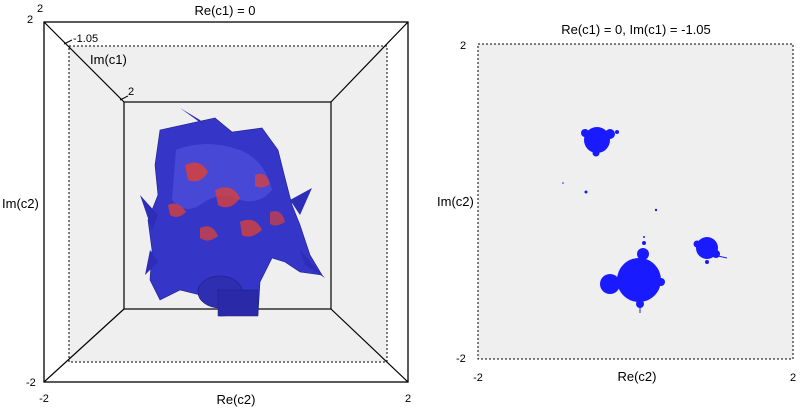 The width and height of the screenshot is (800, 411). Describe the element at coordinates (224, 10) in the screenshot. I see `left-title: Re(c1) = 0` at that location.